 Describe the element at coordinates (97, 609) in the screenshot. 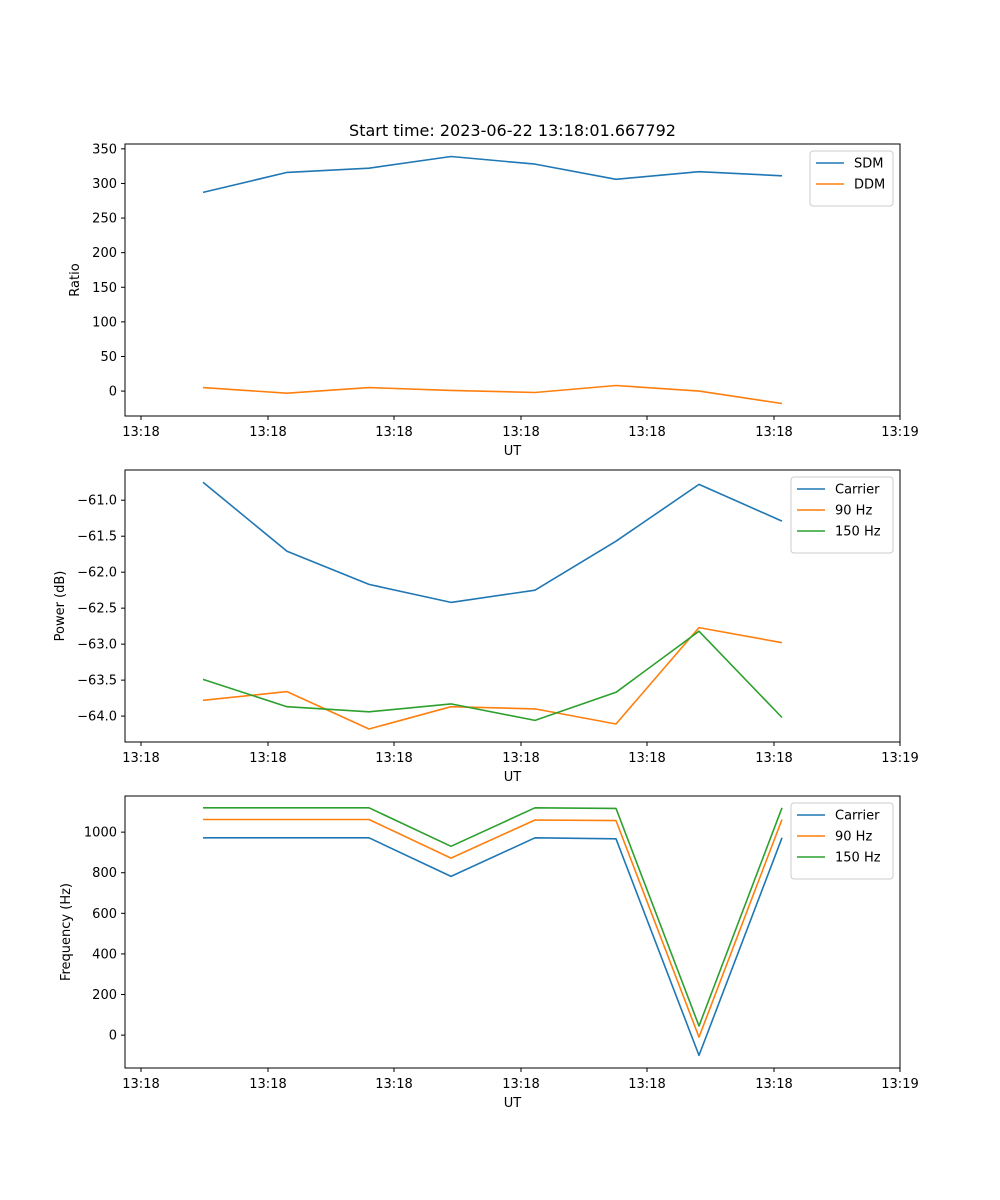

I see `y-tick-label: −62.5` at that location.